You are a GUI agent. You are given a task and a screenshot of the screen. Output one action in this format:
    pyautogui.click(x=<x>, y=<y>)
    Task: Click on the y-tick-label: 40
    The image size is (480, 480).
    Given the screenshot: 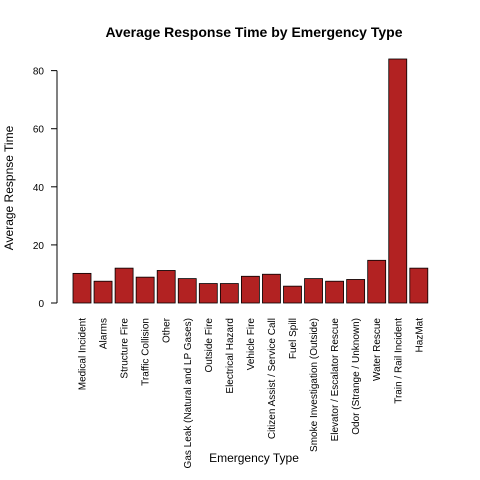 What is the action you would take?
    pyautogui.click(x=39, y=188)
    